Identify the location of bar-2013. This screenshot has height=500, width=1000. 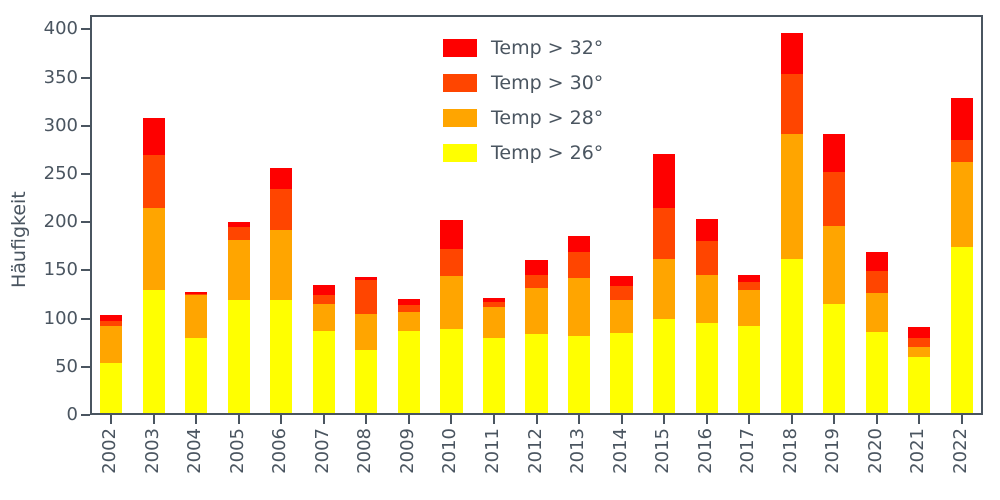
(579, 324).